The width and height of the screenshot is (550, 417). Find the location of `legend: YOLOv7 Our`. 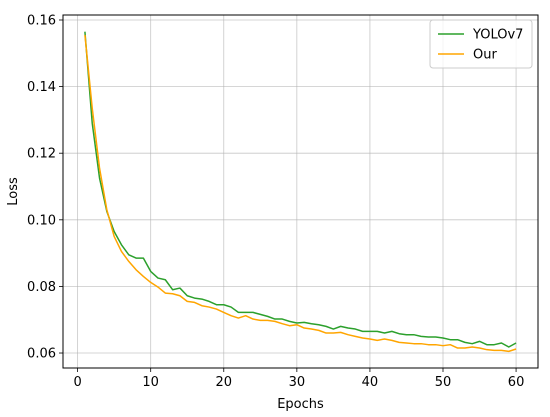

legend: YOLOv7 Our is located at coordinates (481, 44).